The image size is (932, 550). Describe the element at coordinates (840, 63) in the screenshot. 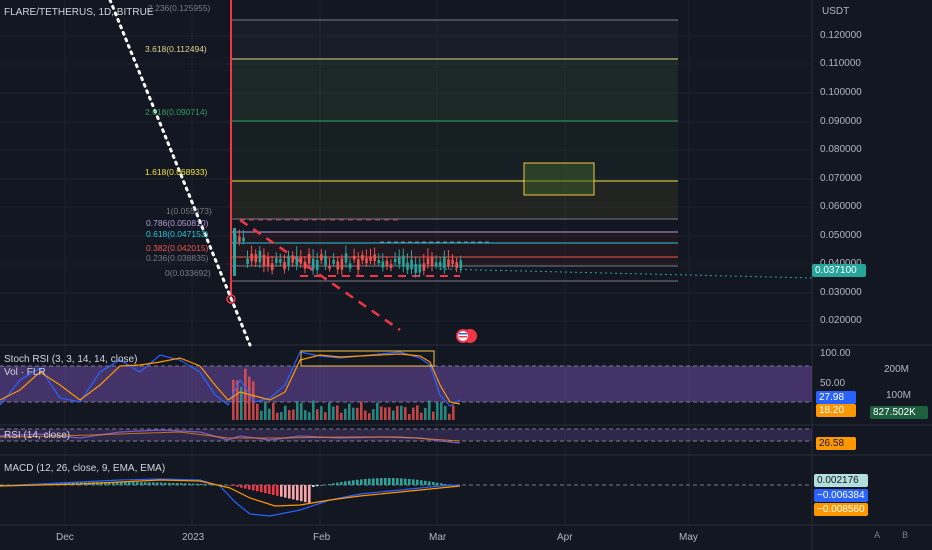

I see `price-tick-label: 0.110000` at that location.